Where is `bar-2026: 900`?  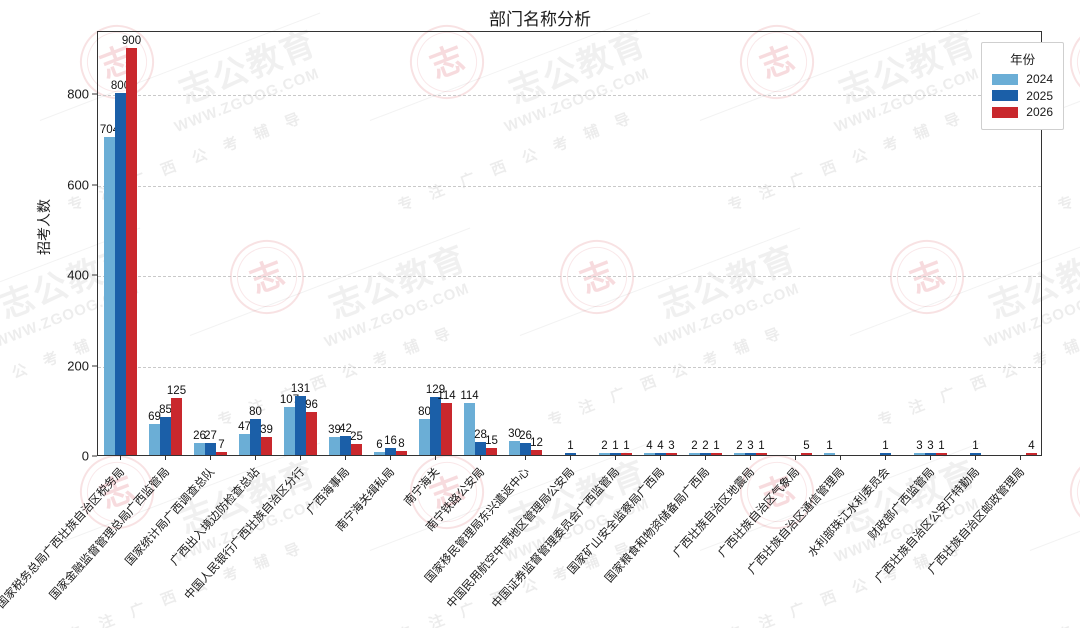 bar-2026: 900 is located at coordinates (131, 245).